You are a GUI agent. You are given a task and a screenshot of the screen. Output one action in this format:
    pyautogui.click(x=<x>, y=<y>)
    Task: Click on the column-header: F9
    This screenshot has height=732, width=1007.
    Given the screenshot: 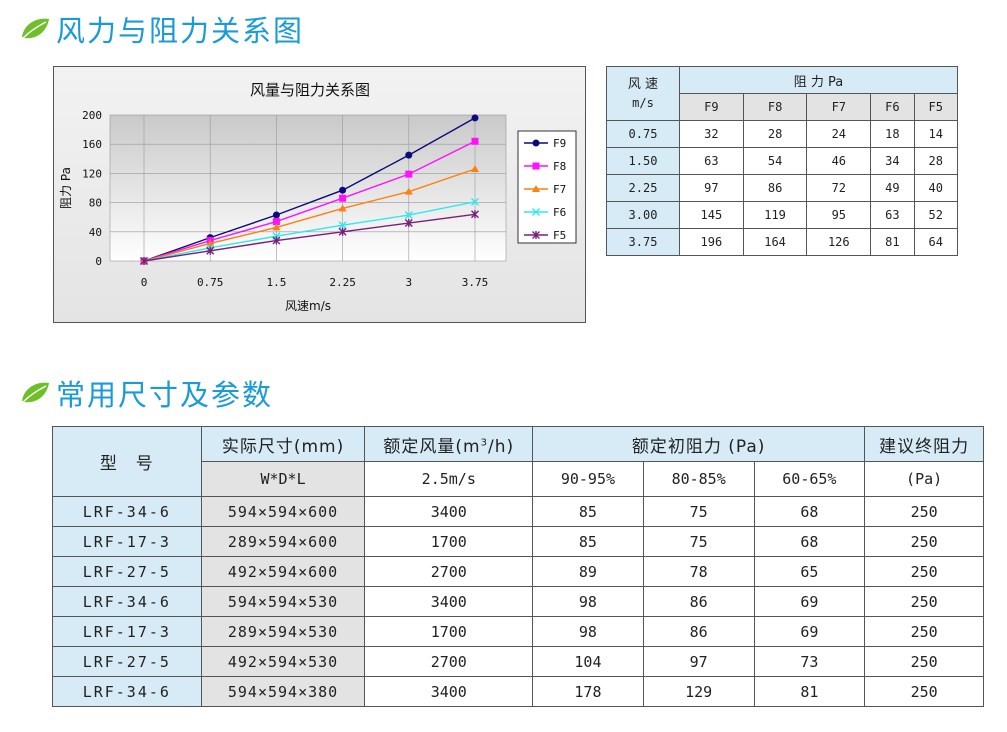 What is the action you would take?
    pyautogui.click(x=711, y=107)
    